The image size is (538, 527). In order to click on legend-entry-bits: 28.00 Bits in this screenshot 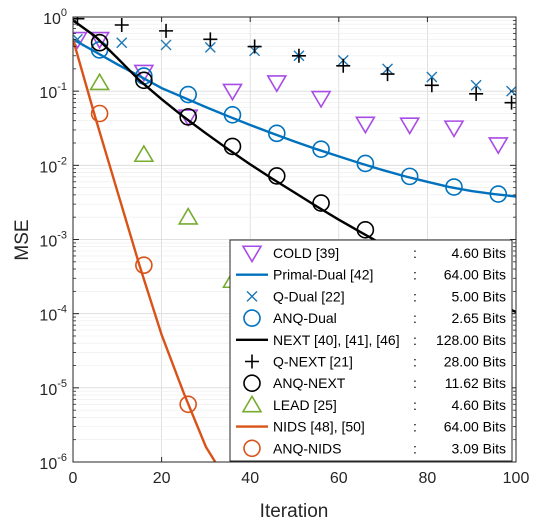, I will do `click(475, 362)`.